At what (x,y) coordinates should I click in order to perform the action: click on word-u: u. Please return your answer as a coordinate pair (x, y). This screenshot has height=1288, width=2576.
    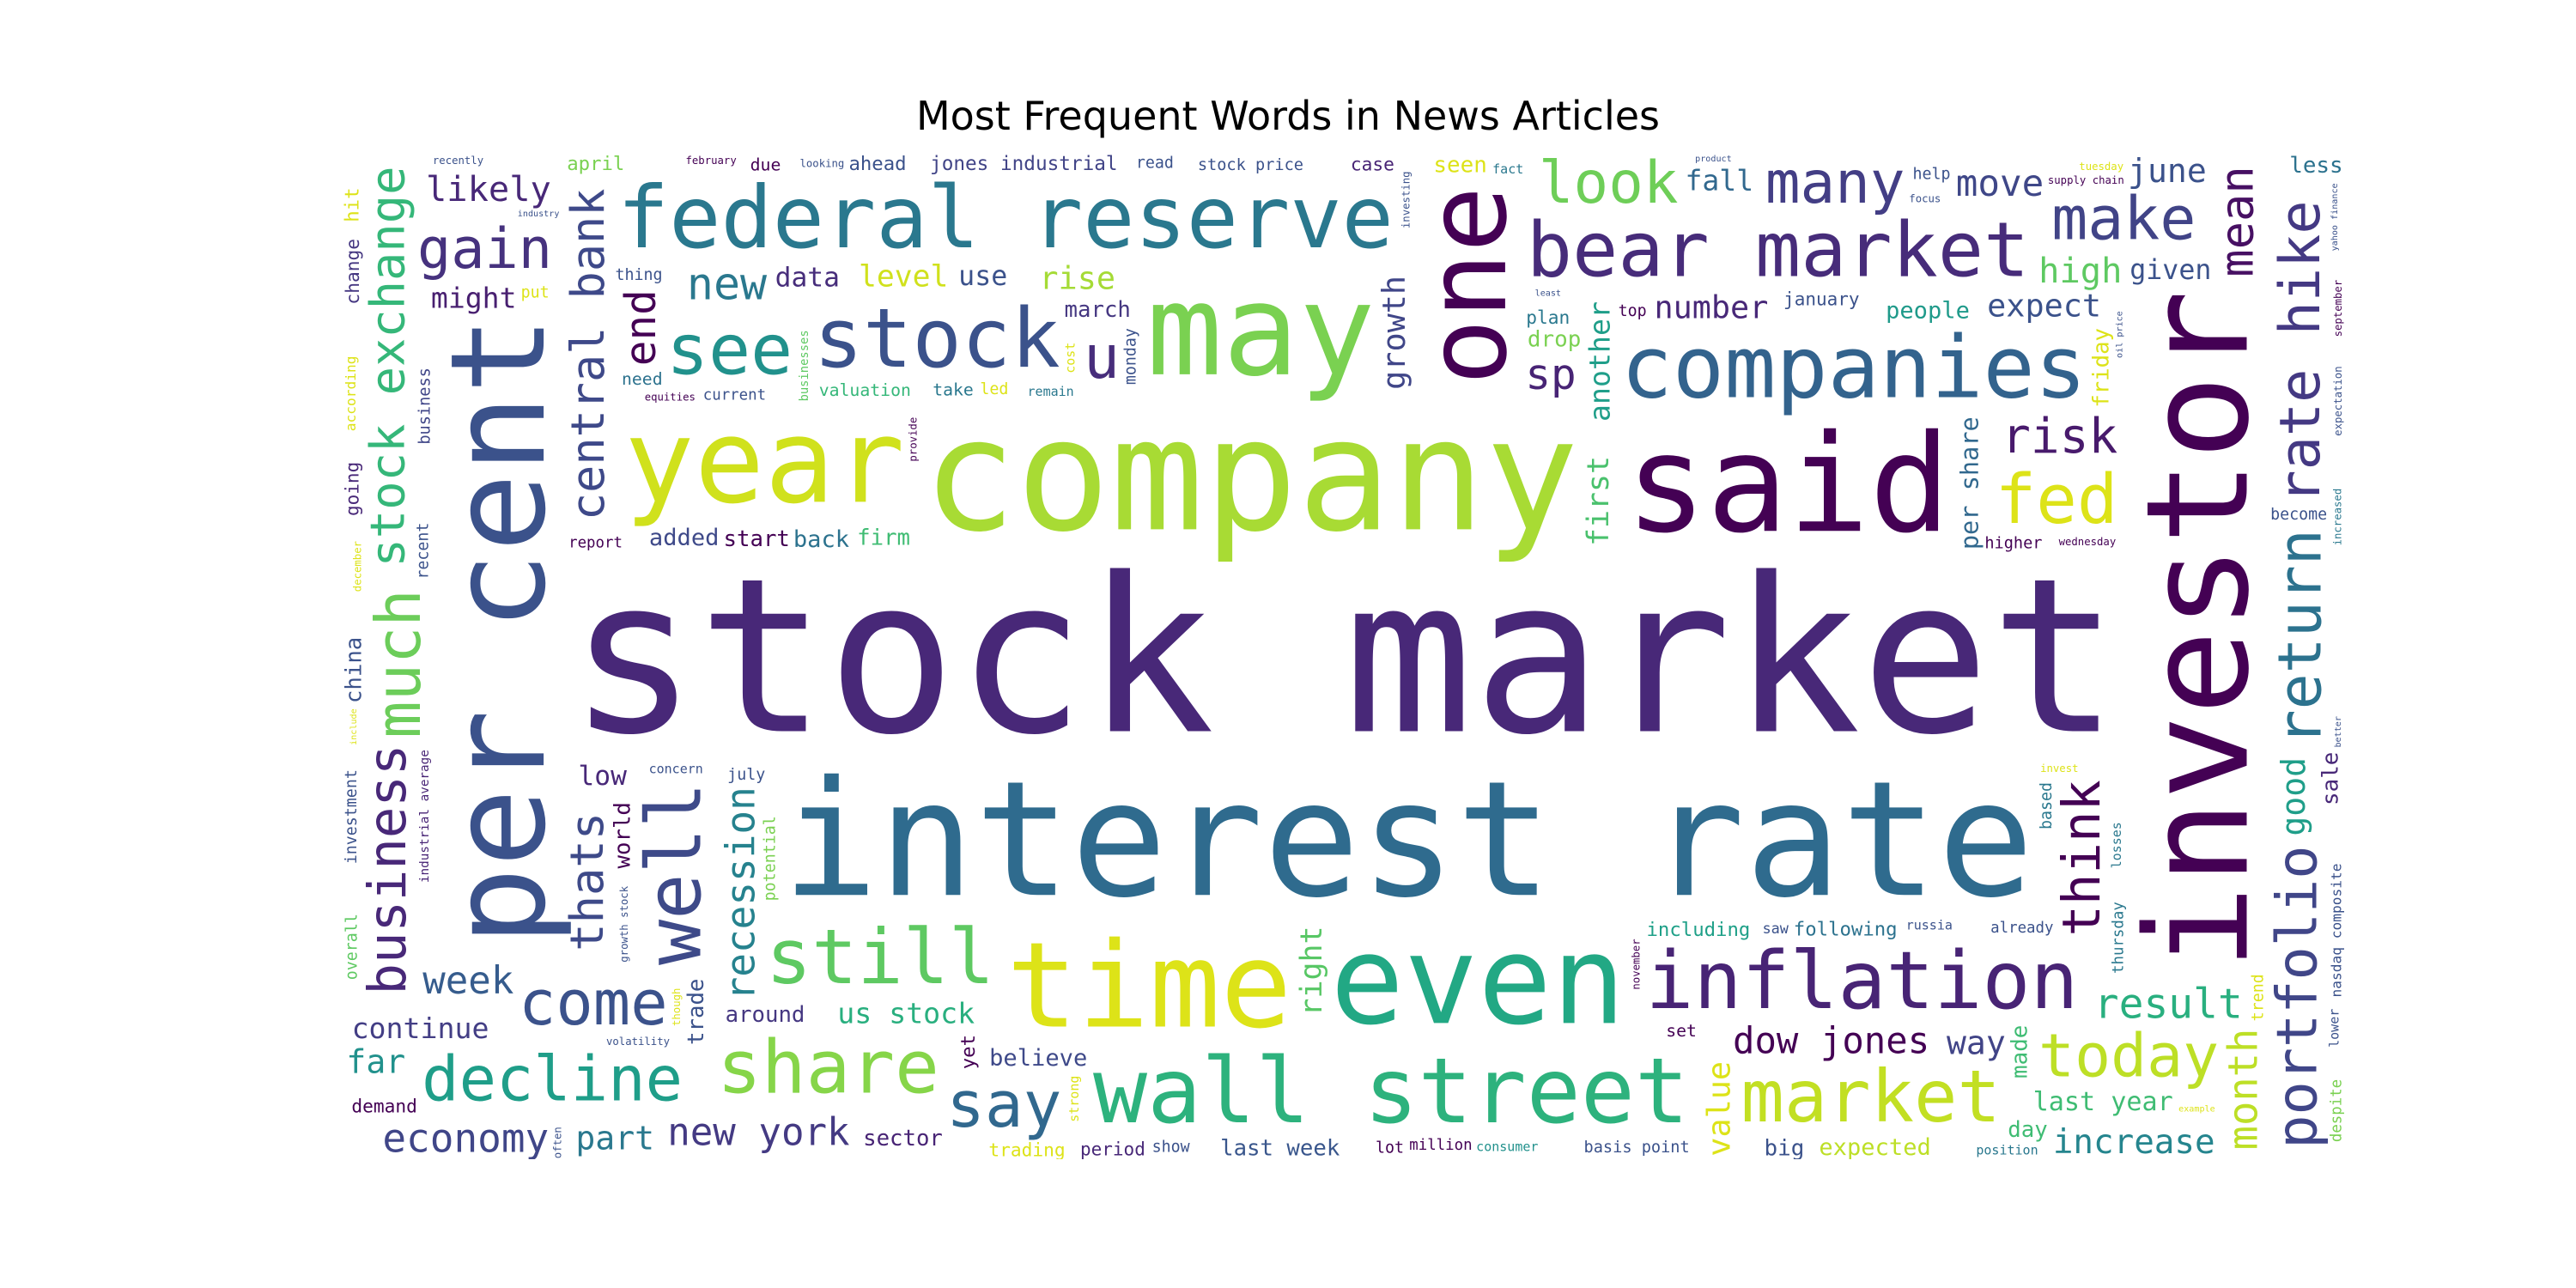
    Looking at the image, I should click on (1102, 357).